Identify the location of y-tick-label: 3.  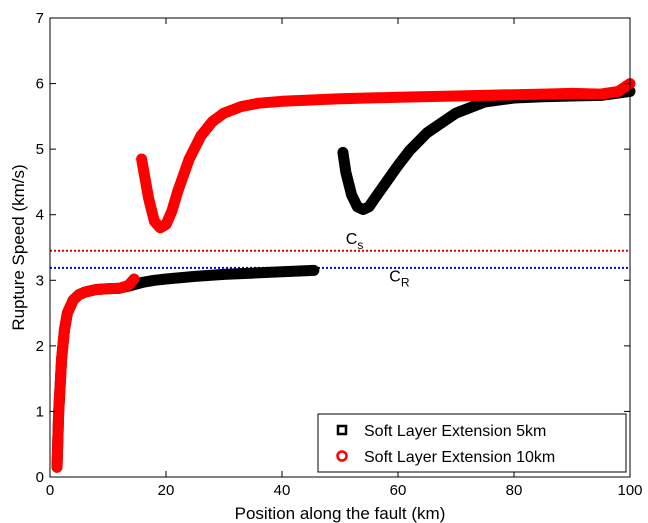
(40, 280).